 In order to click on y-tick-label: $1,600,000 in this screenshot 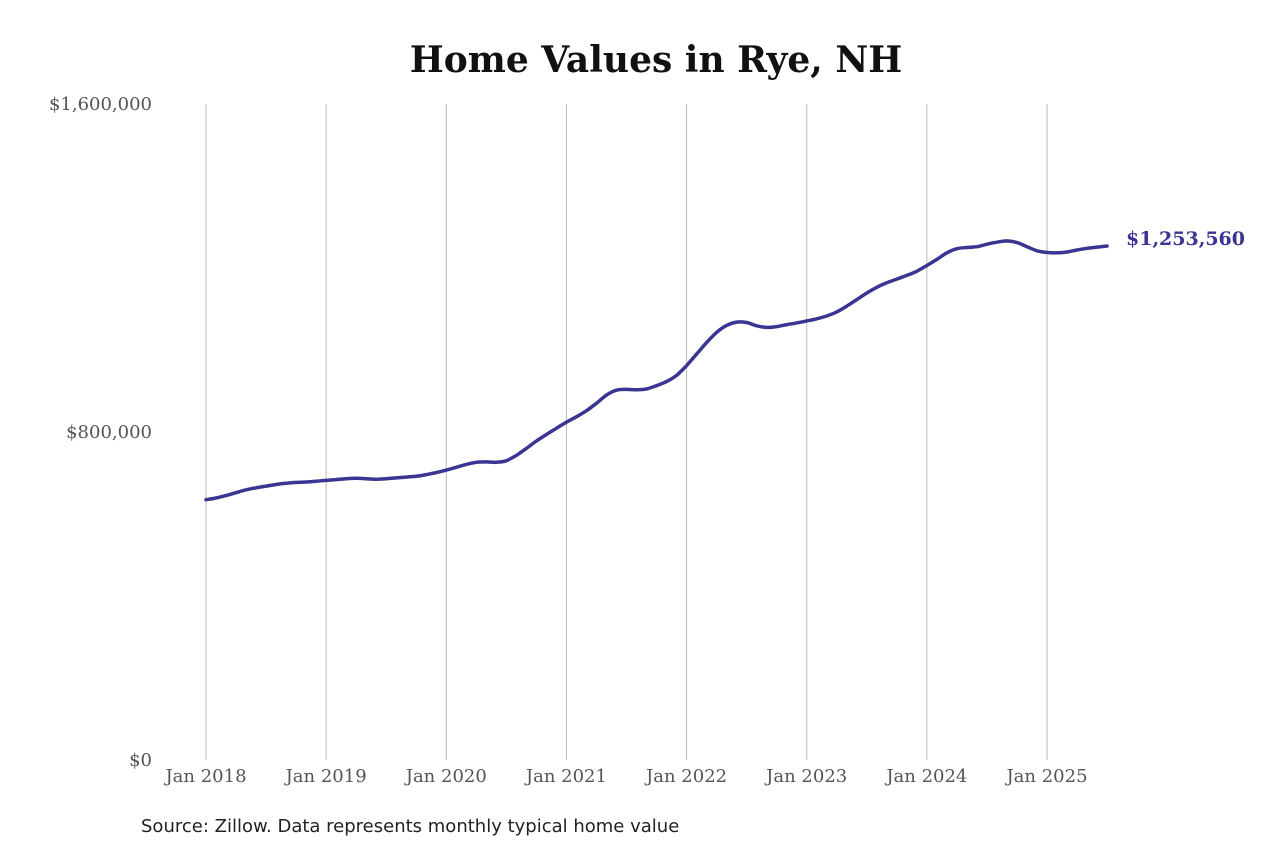, I will do `click(100, 104)`.